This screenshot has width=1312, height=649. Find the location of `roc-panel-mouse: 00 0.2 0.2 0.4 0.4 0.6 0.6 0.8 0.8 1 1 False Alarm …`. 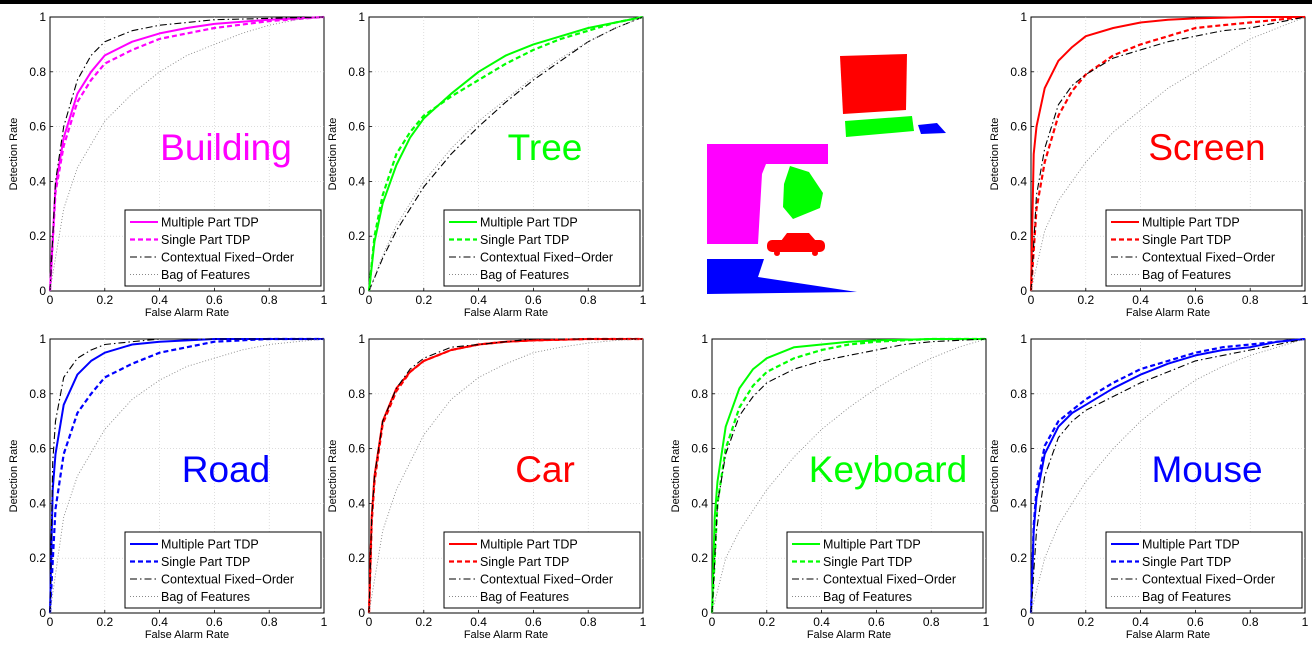

roc-panel-mouse: 00 0.2 0.2 0.4 0.4 0.6 0.6 0.8 0.8 1 1 False Alarm … is located at coordinates (1149, 486).